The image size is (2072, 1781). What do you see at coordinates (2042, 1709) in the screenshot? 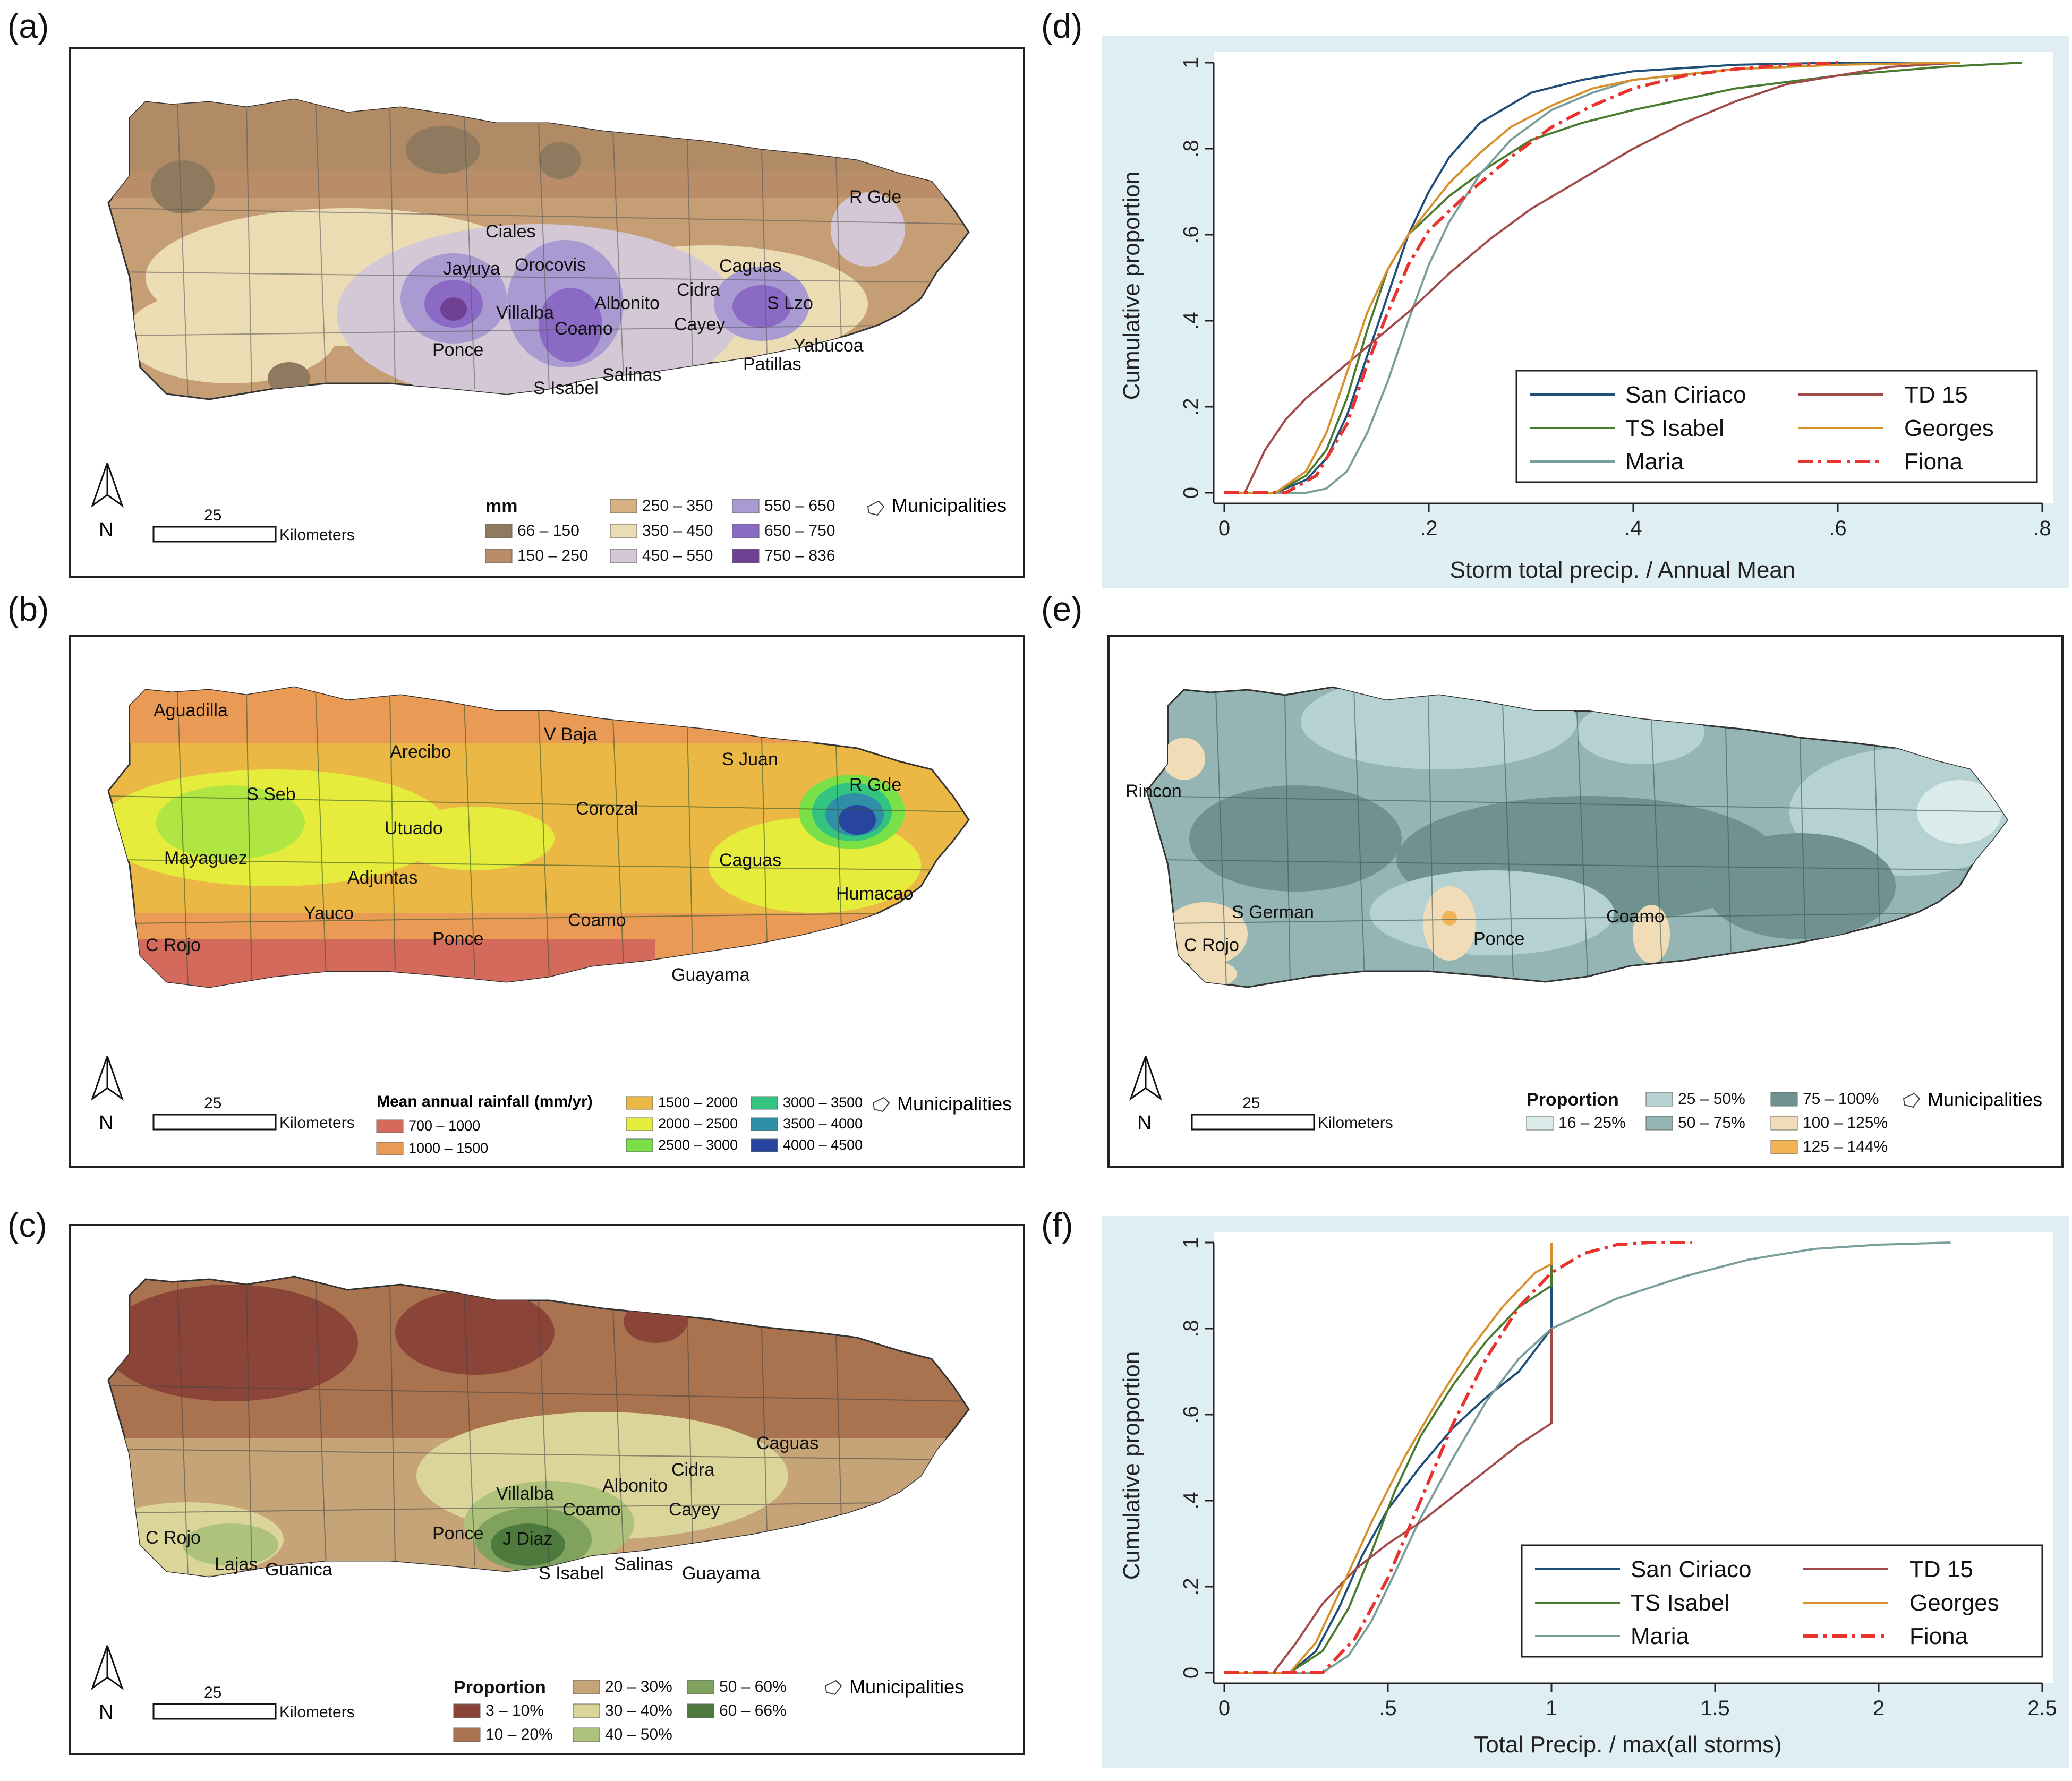
I see `x-tick-label: 2.5` at bounding box center [2042, 1709].